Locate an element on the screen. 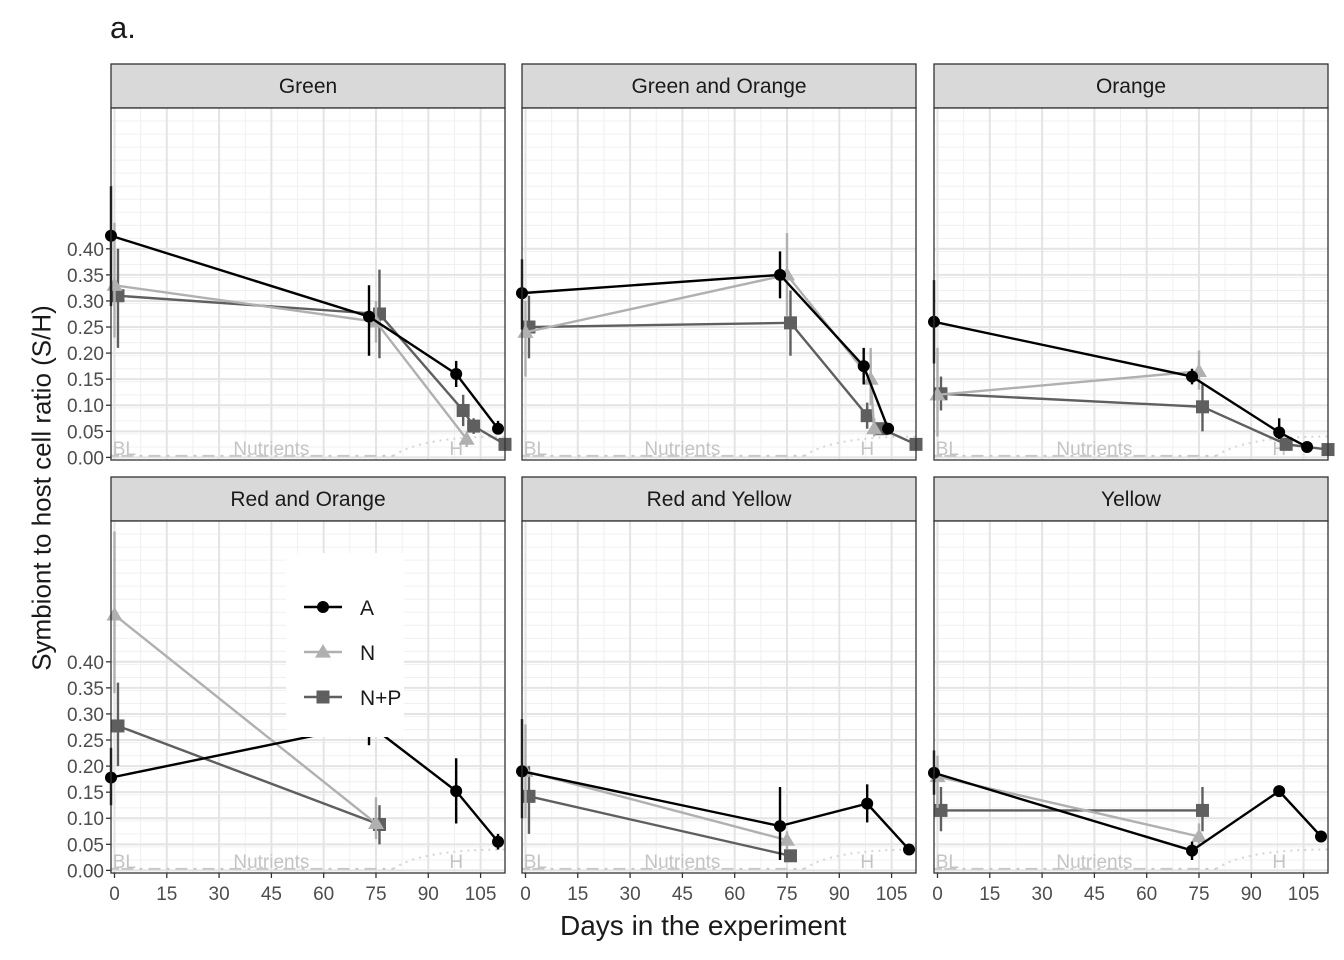 The image size is (1344, 960). y-tick-label: 0.00 is located at coordinates (85, 458).